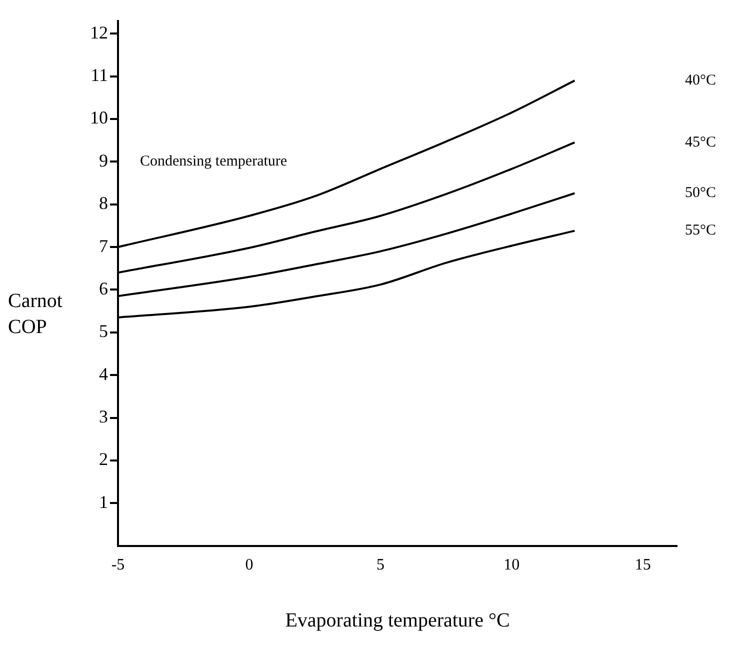 This screenshot has height=655, width=745. Describe the element at coordinates (118, 565) in the screenshot. I see `x-tick-label: -5` at that location.